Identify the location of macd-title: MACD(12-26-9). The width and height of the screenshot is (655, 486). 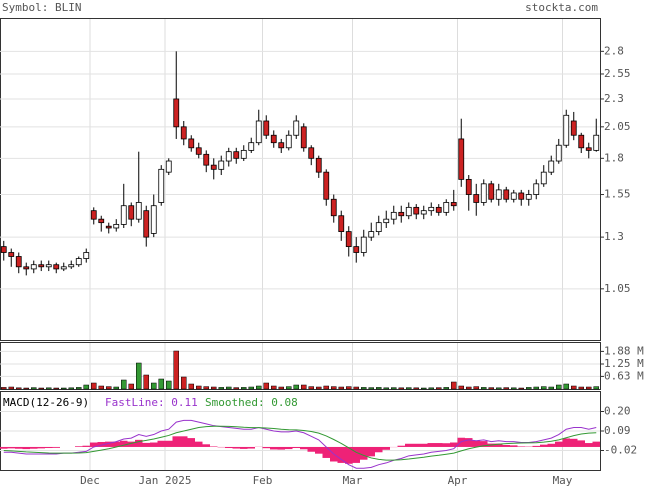
(46, 402).